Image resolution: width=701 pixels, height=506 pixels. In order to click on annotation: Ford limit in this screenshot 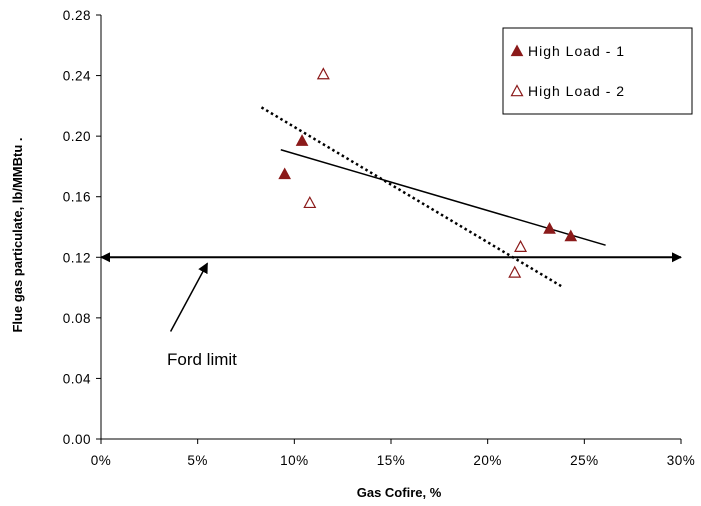, I will do `click(202, 315)`.